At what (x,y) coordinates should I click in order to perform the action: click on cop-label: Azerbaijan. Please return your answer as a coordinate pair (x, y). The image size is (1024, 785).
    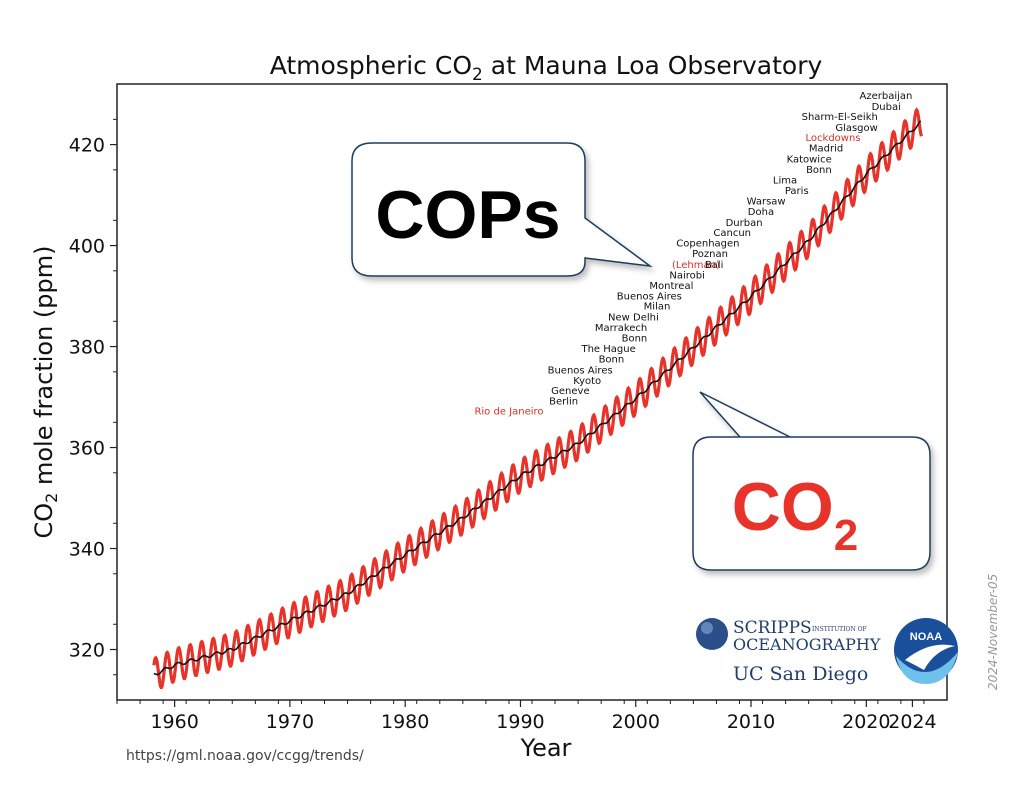
    Looking at the image, I should click on (886, 96).